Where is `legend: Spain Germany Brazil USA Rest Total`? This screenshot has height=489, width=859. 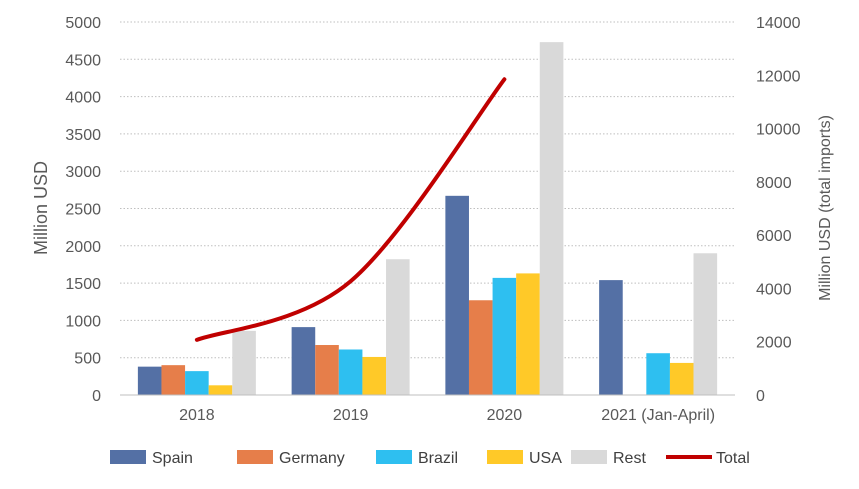 legend: Spain Germany Brazil USA Rest Total is located at coordinates (430, 458).